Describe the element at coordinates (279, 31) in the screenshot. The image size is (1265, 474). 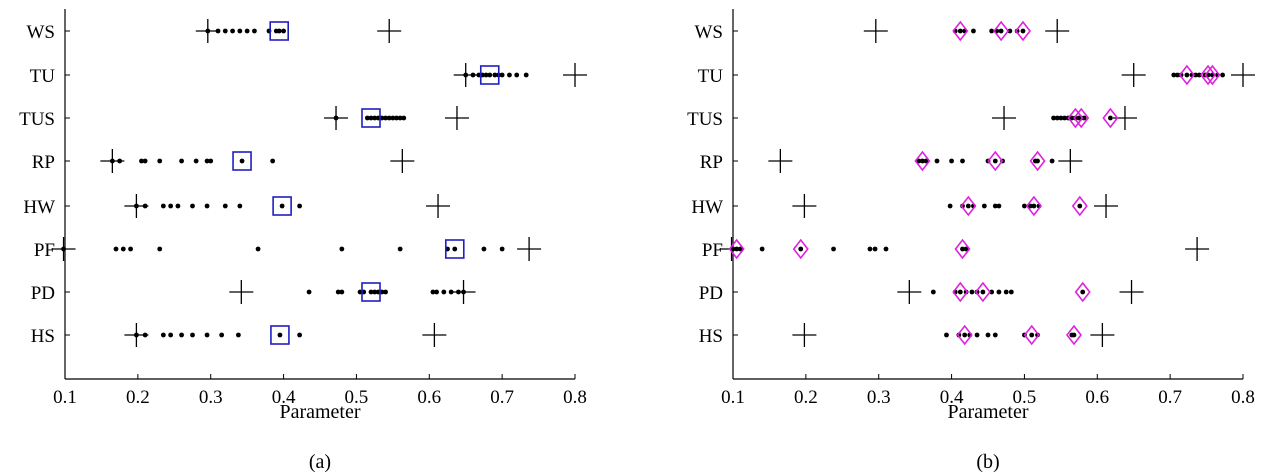
I see `highlight-marker-a` at that location.